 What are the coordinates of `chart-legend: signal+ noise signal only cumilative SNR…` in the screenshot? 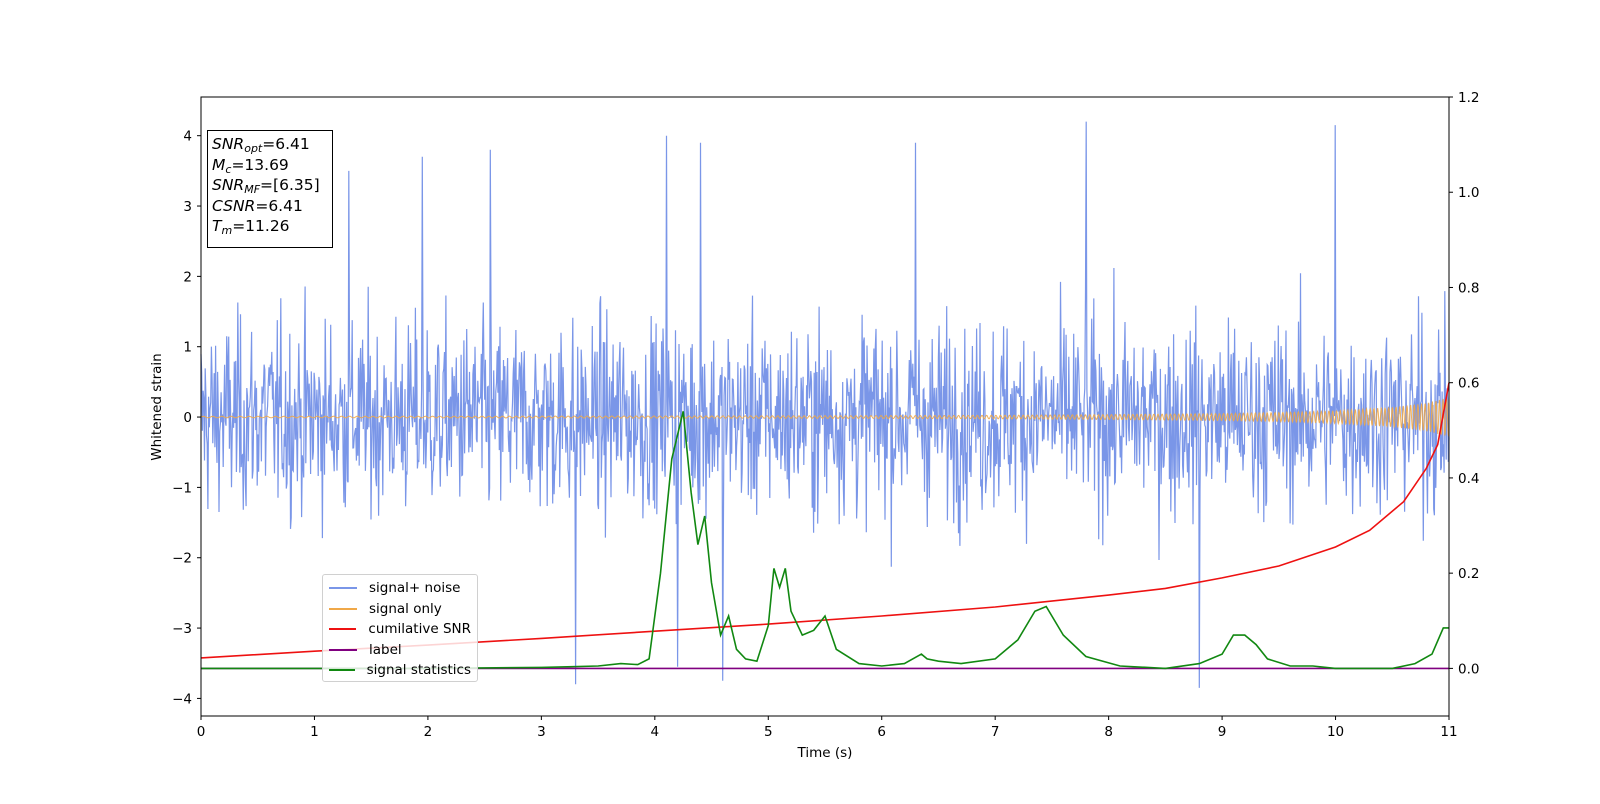 It's located at (400, 628).